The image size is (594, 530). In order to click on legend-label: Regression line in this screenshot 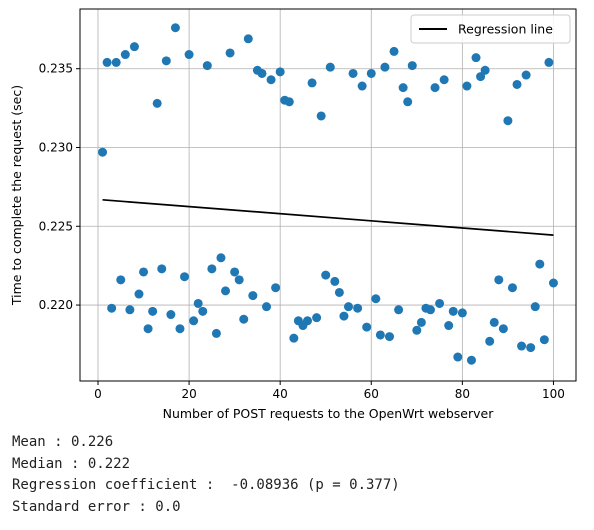, I will do `click(505, 29)`.